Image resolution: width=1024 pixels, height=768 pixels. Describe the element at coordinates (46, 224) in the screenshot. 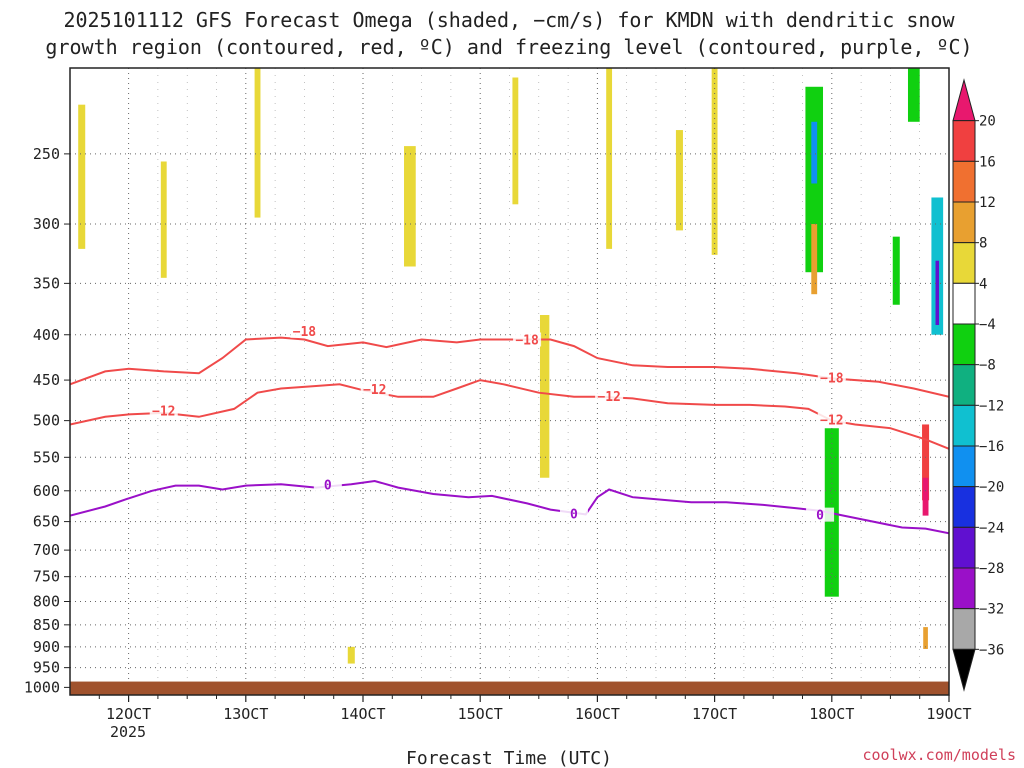

I see `y-tick-label: 300` at that location.